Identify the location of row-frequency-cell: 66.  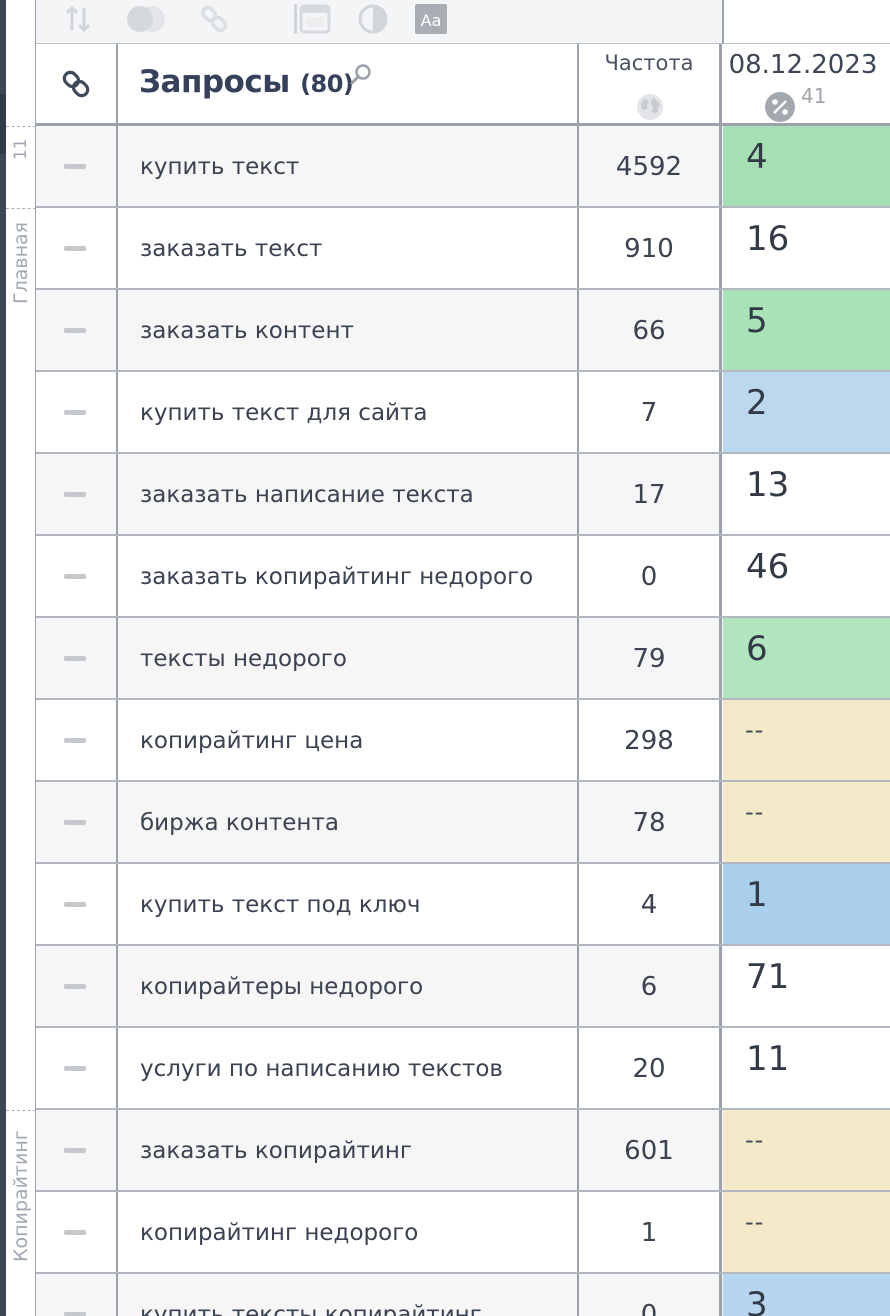
(650, 330).